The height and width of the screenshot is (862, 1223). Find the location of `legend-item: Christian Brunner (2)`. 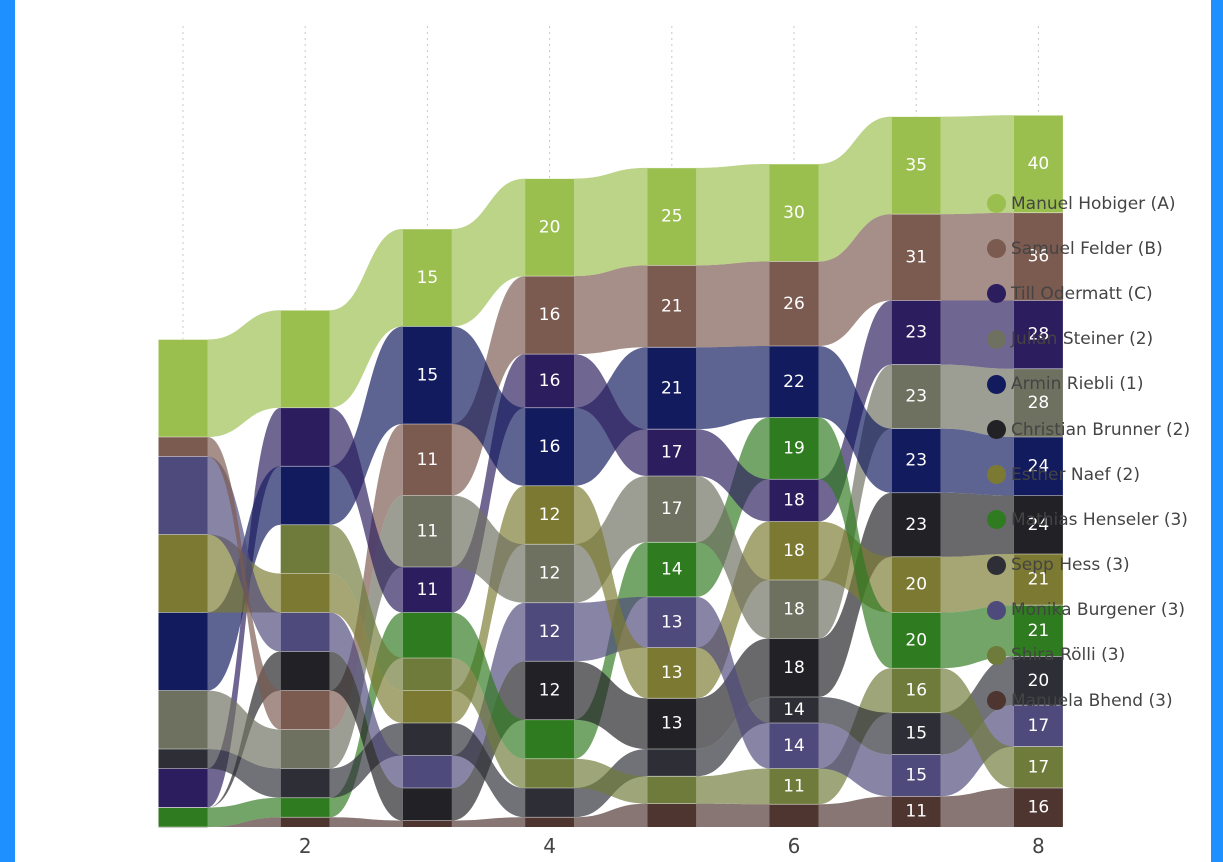

legend-item: Christian Brunner (2) is located at coordinates (1088, 429).